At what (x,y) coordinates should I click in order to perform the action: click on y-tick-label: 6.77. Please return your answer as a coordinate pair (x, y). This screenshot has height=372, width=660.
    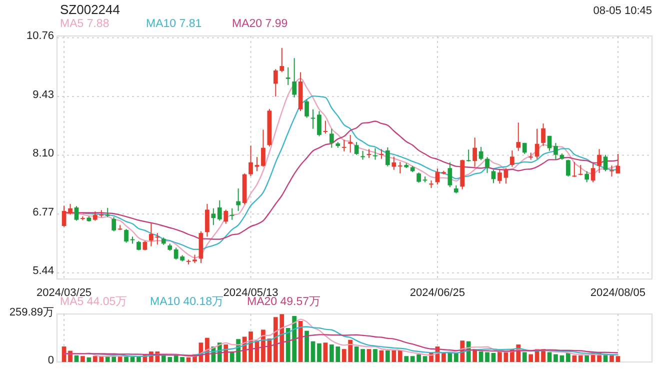
    Looking at the image, I should click on (43, 212).